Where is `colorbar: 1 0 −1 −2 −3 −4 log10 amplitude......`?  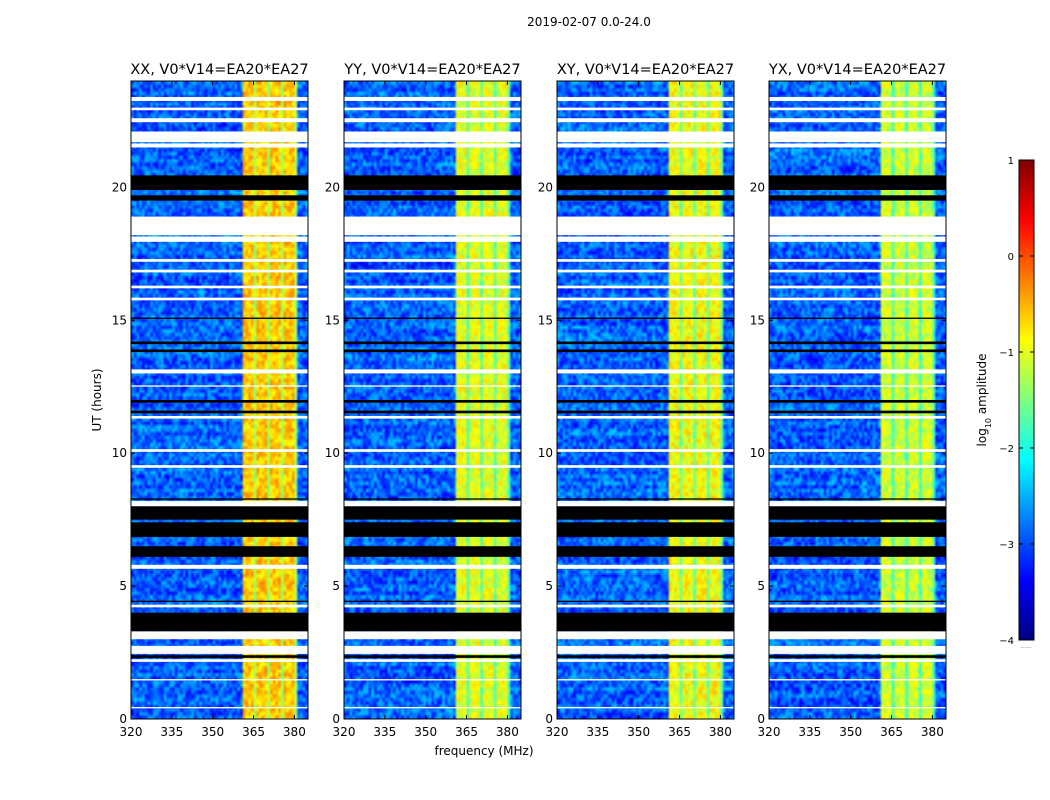 colorbar: 1 0 −1 −2 −3 −4 log10 amplitude...... is located at coordinates (1005, 403).